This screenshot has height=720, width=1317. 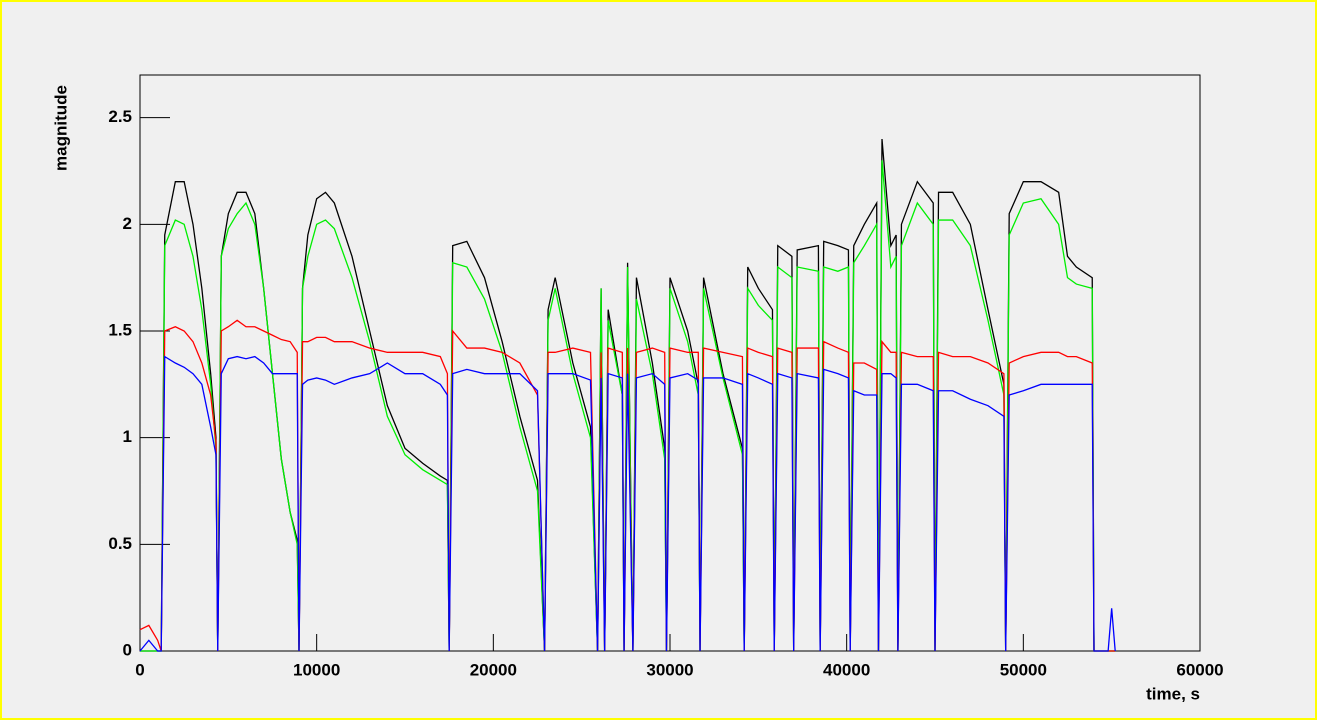 I want to click on x-tick-label: 10000, so click(x=316, y=669).